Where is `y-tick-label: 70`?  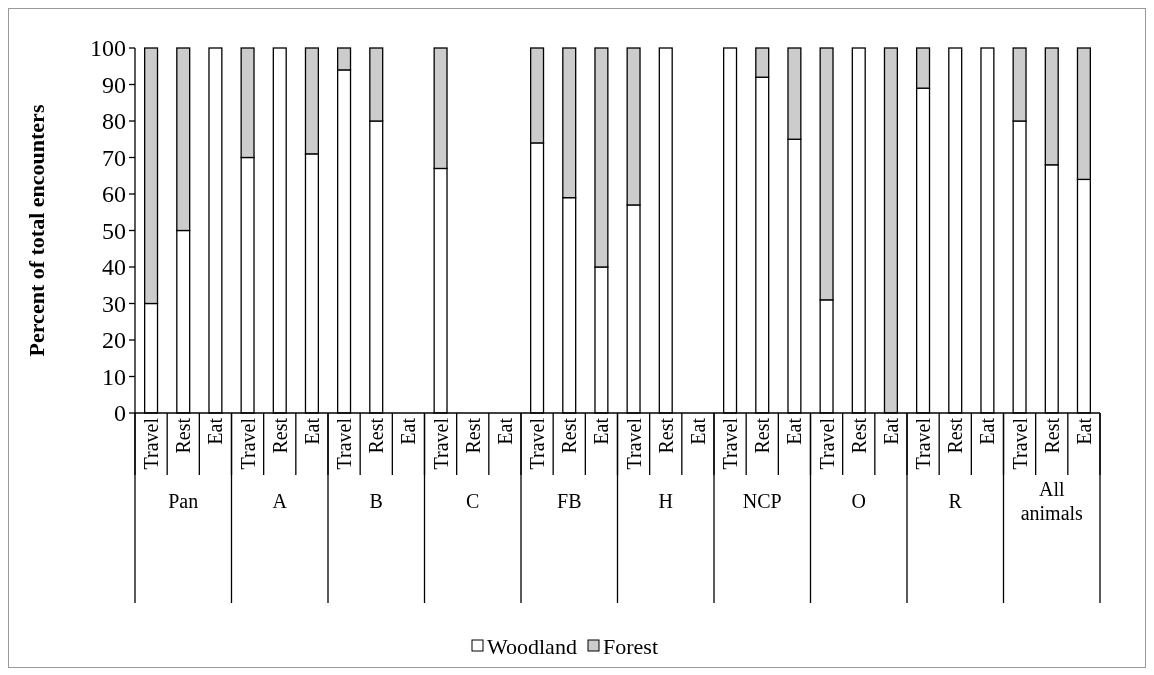
y-tick-label: 70 is located at coordinates (114, 157).